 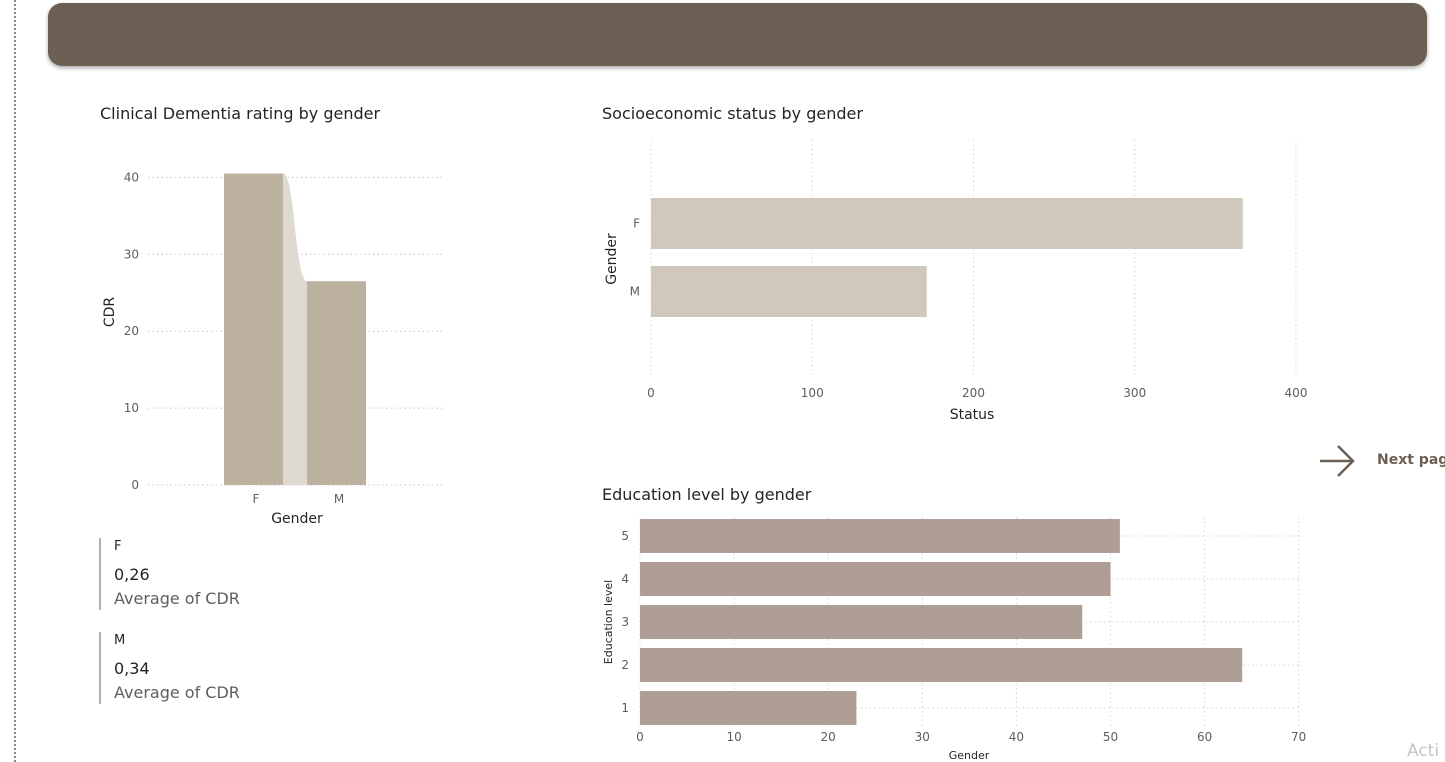 What do you see at coordinates (733, 737) in the screenshot?
I see `x-tick-label: 10` at bounding box center [733, 737].